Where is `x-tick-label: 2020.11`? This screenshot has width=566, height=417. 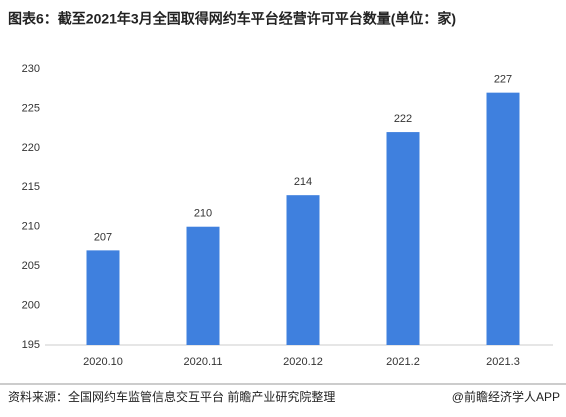 x-tick-label: 2020.11 is located at coordinates (203, 362).